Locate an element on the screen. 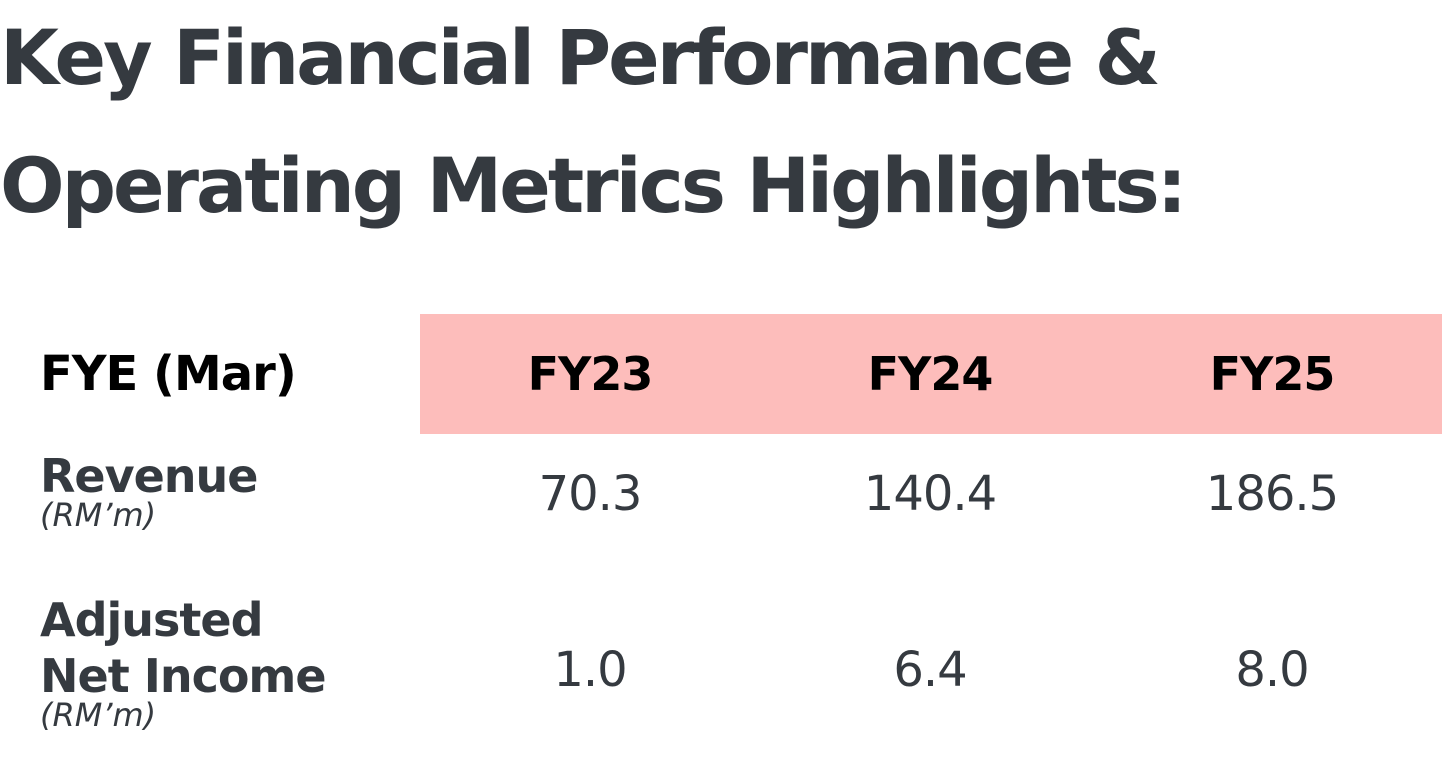  column-header-fy24: FY24 is located at coordinates (930, 374).